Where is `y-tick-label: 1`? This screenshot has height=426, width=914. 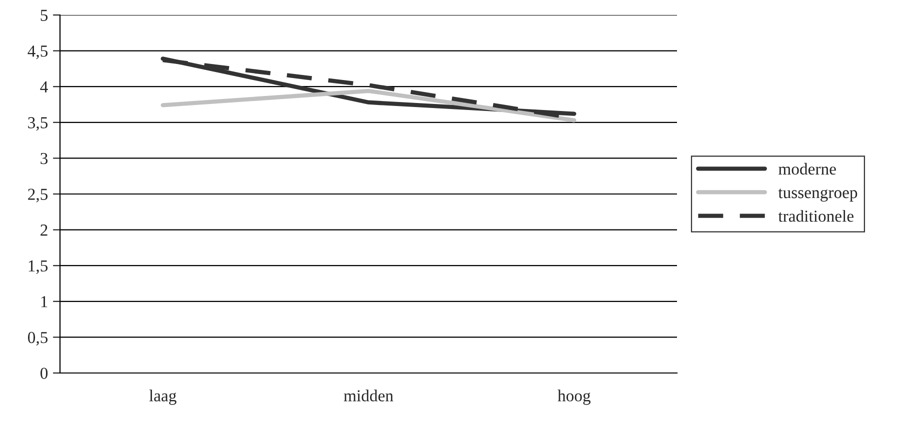
y-tick-label: 1 is located at coordinates (44, 302).